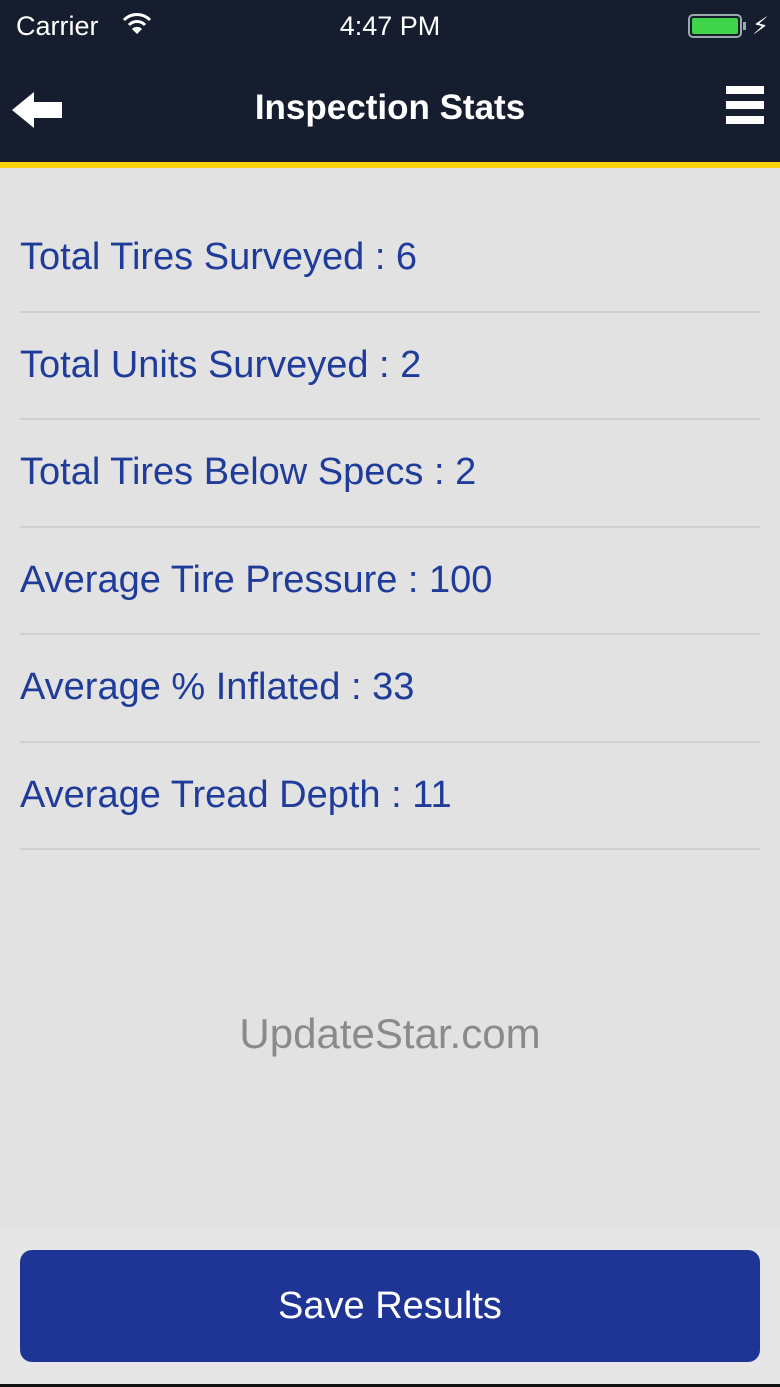  Describe the element at coordinates (390, 1306) in the screenshot. I see `save-results-button: Save Results` at that location.